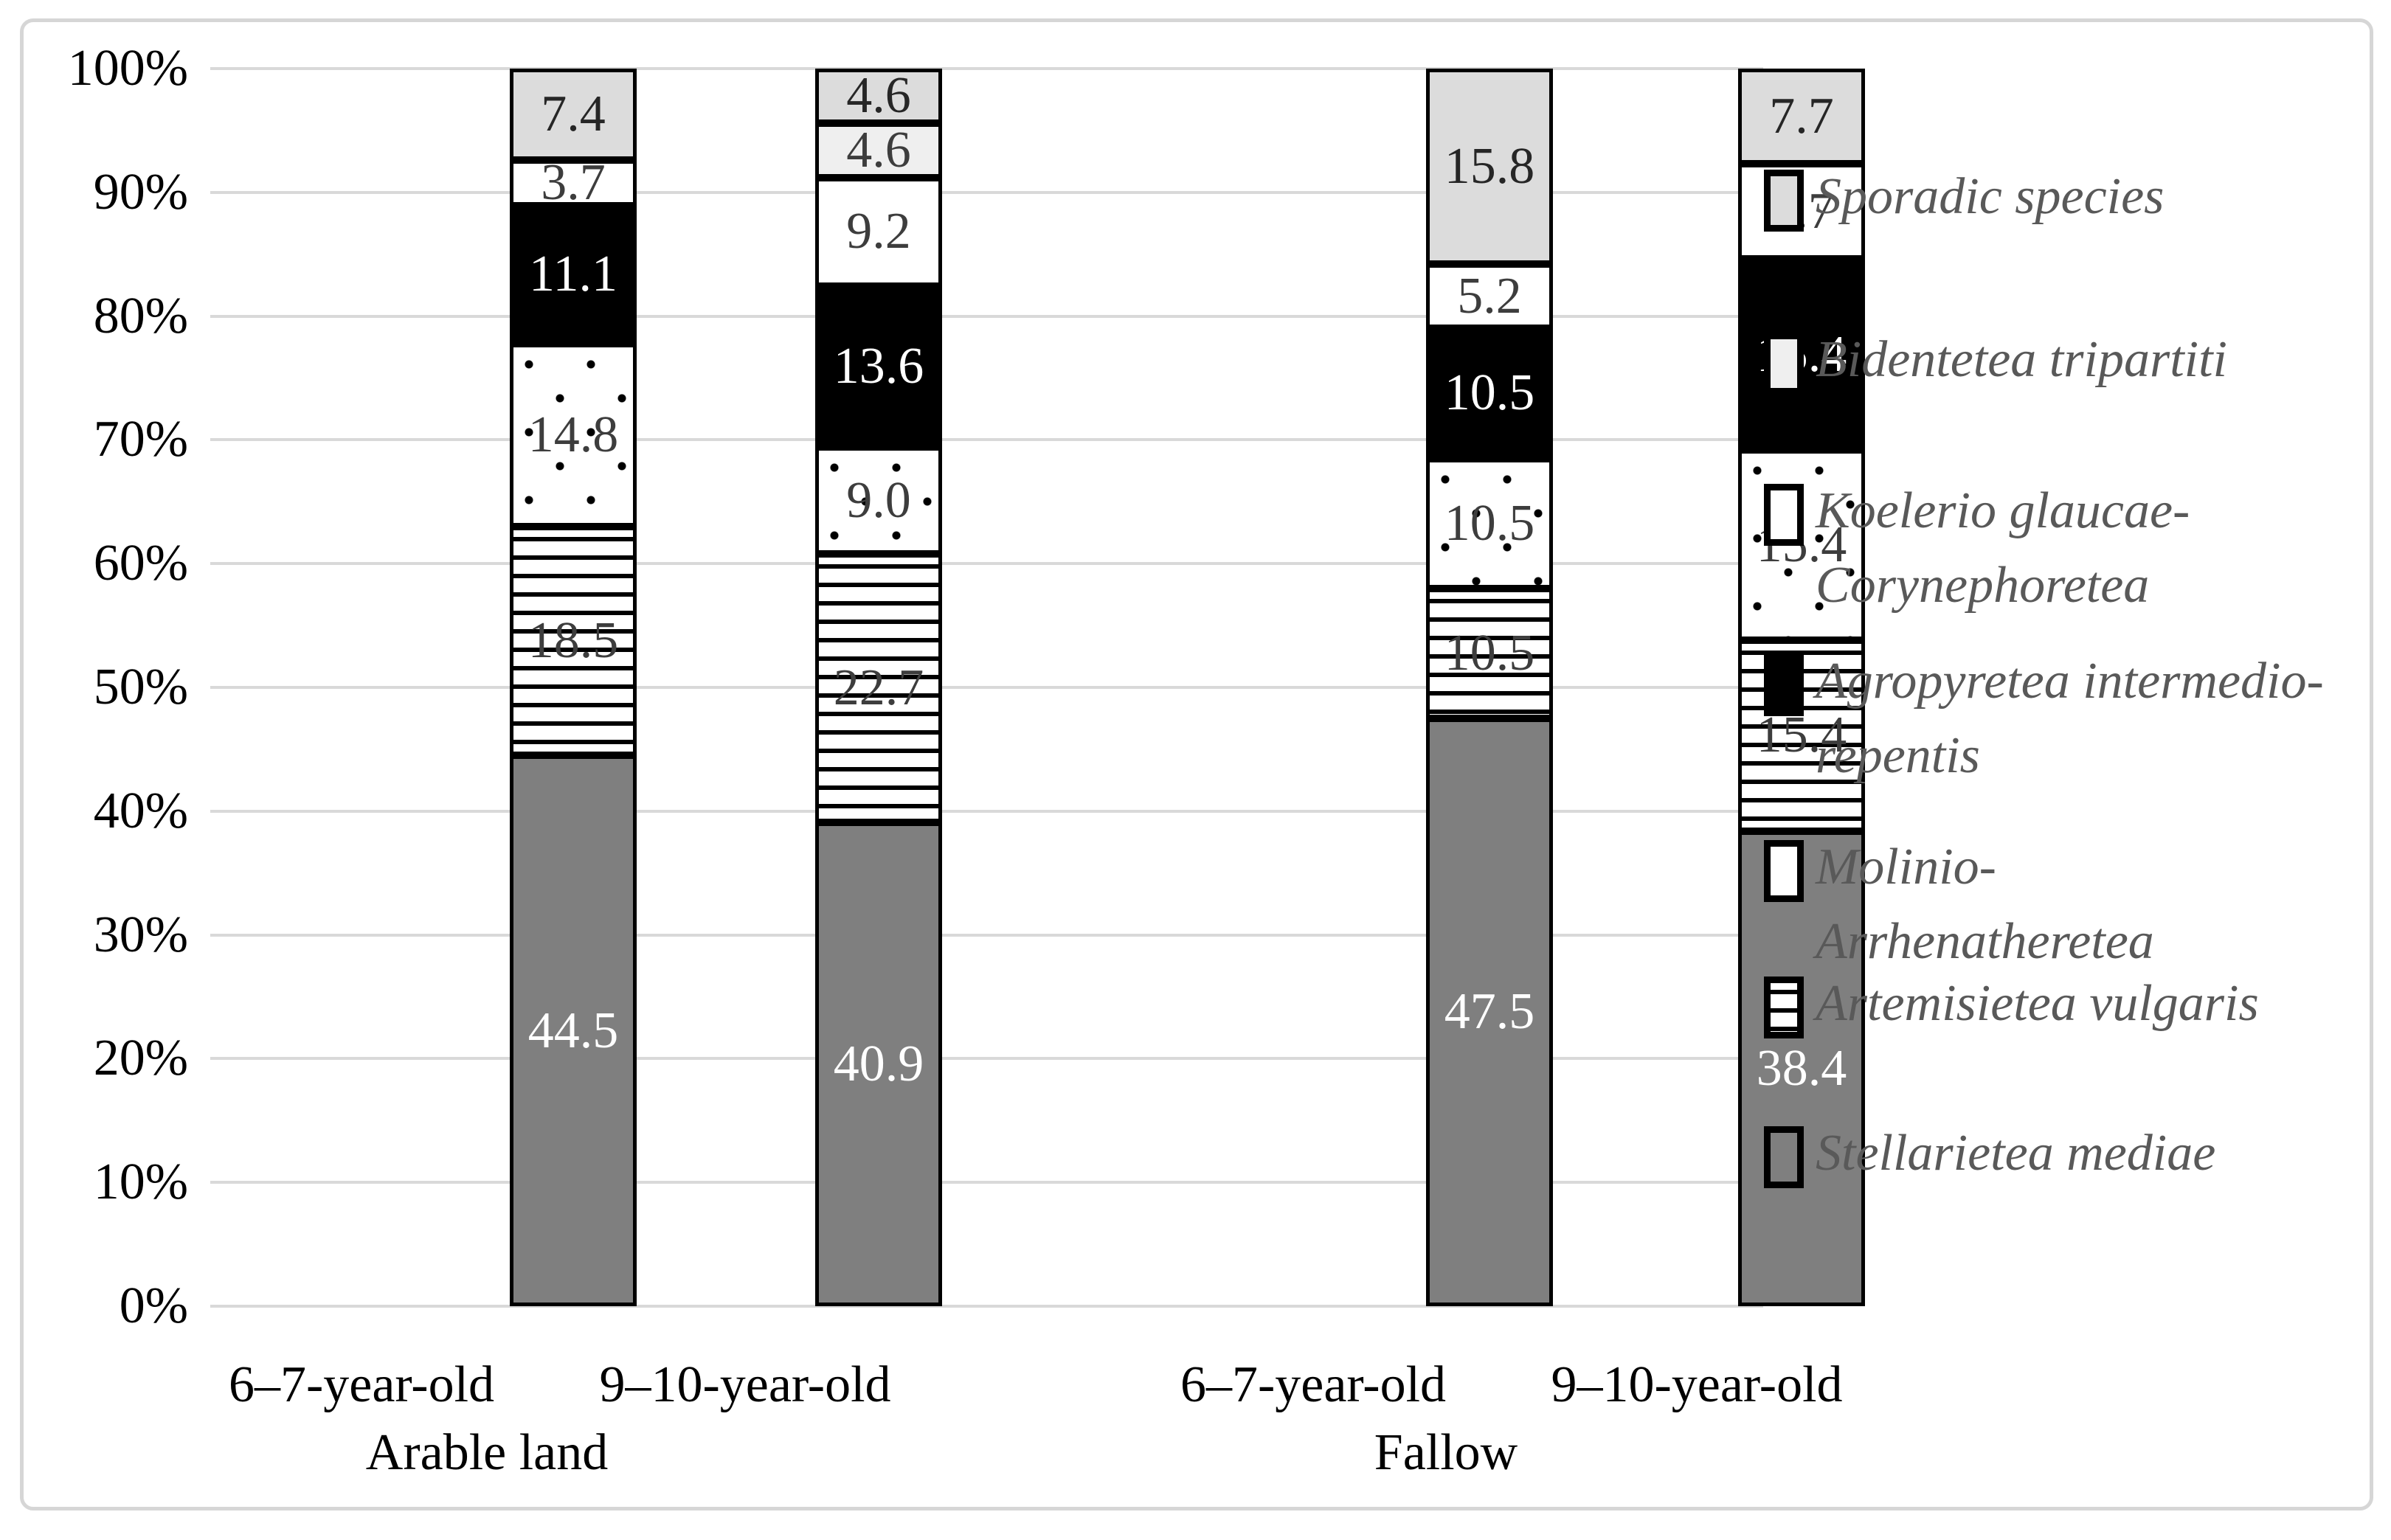  What do you see at coordinates (2003, 511) in the screenshot?
I see `legend-label-line: Koelerio glaucae-` at bounding box center [2003, 511].